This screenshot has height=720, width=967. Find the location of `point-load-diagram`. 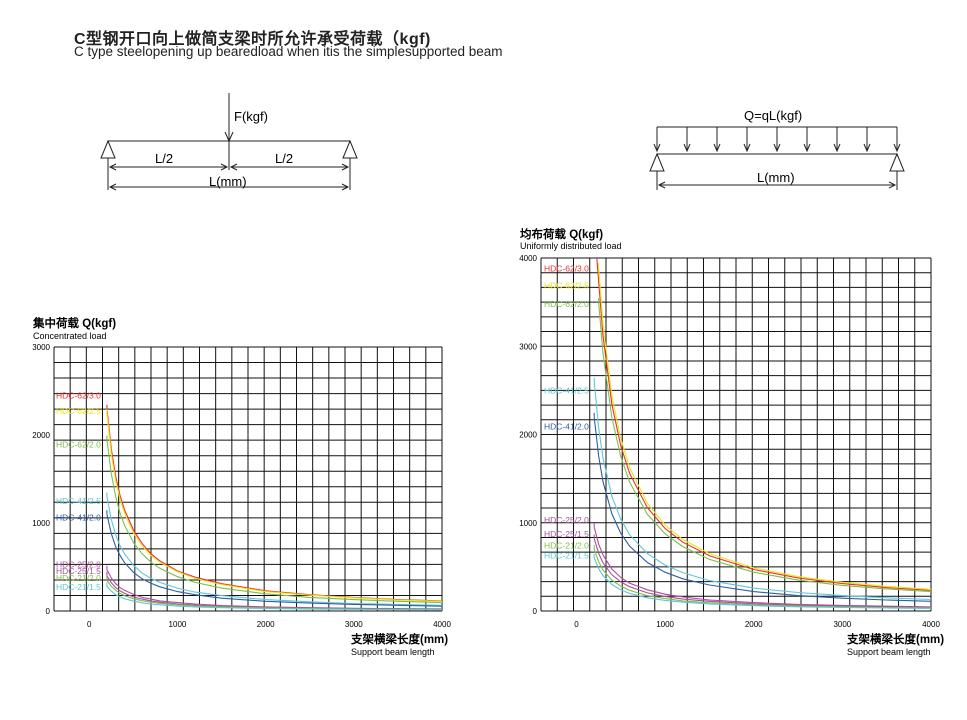

point-load-diagram is located at coordinates (229, 142).